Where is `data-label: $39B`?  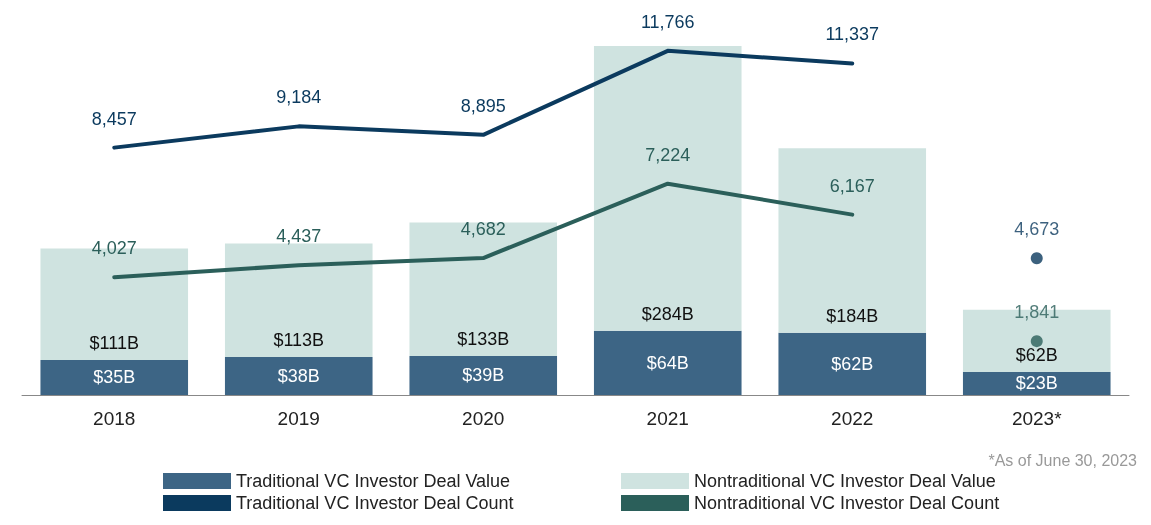
data-label: $39B is located at coordinates (483, 375).